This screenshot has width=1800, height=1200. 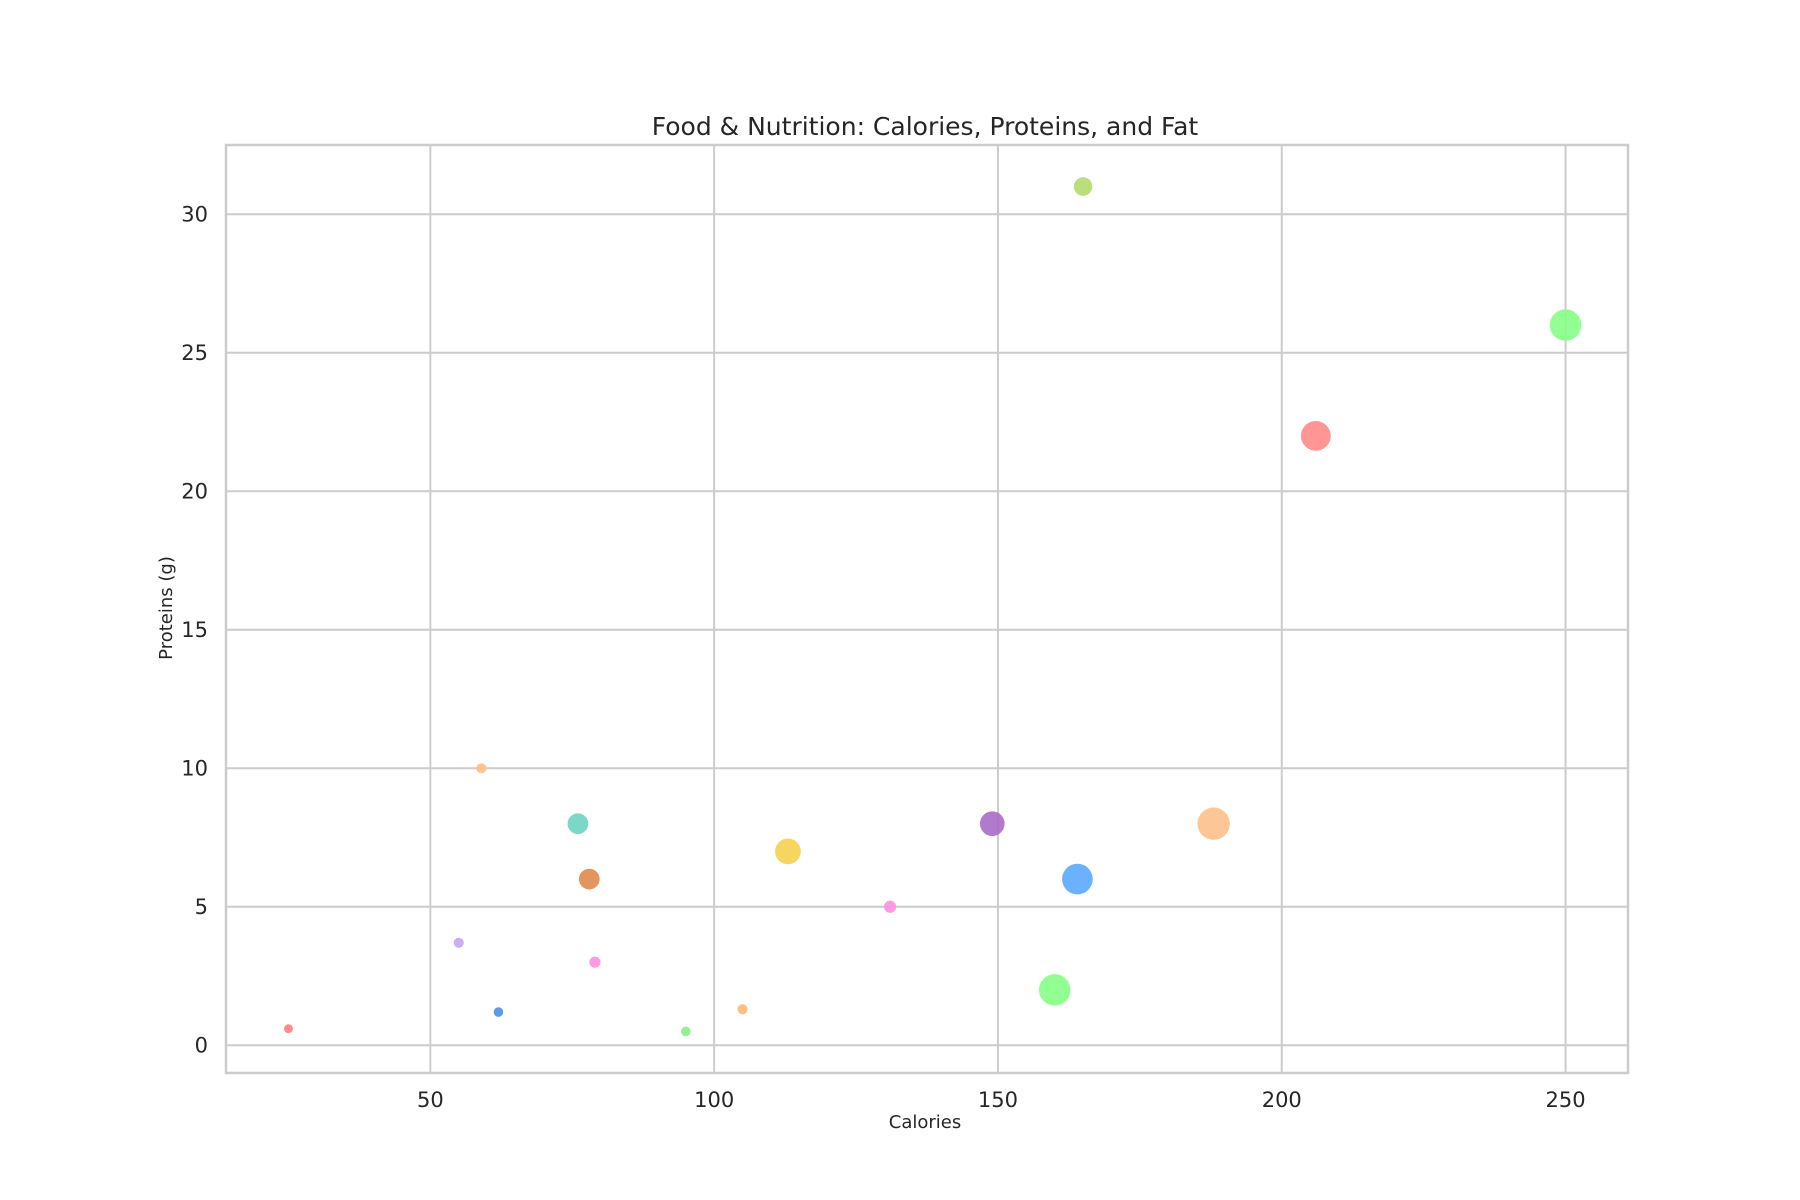 What do you see at coordinates (430, 1100) in the screenshot?
I see `x-tick-label: 50` at bounding box center [430, 1100].